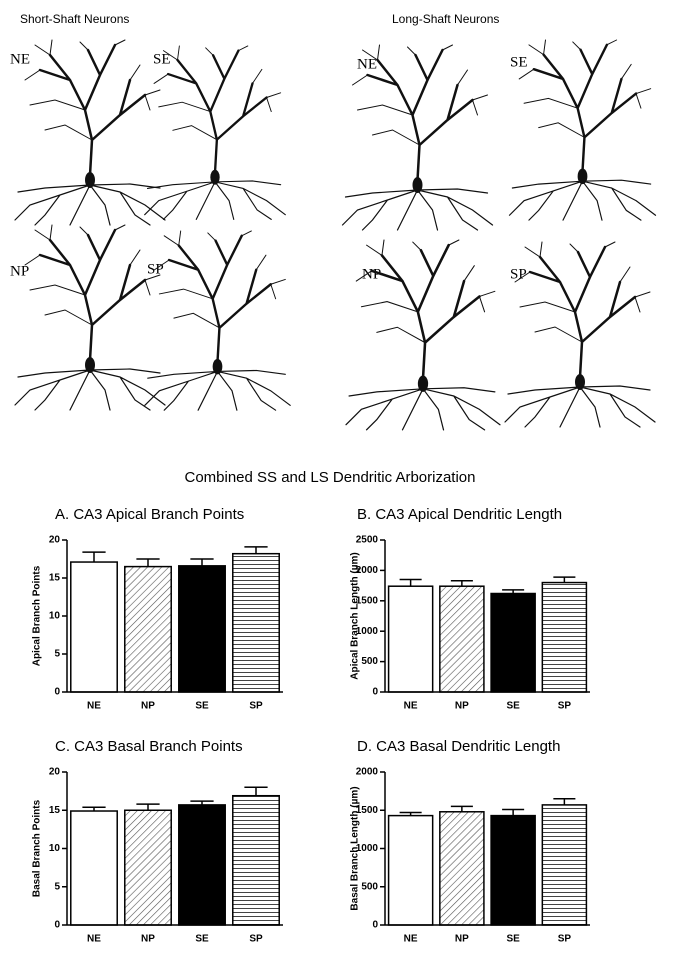 This screenshot has width=682, height=958. Describe the element at coordinates (355, 615) in the screenshot. I see `y-axis-label: Apical Branch Length (µm)` at that location.